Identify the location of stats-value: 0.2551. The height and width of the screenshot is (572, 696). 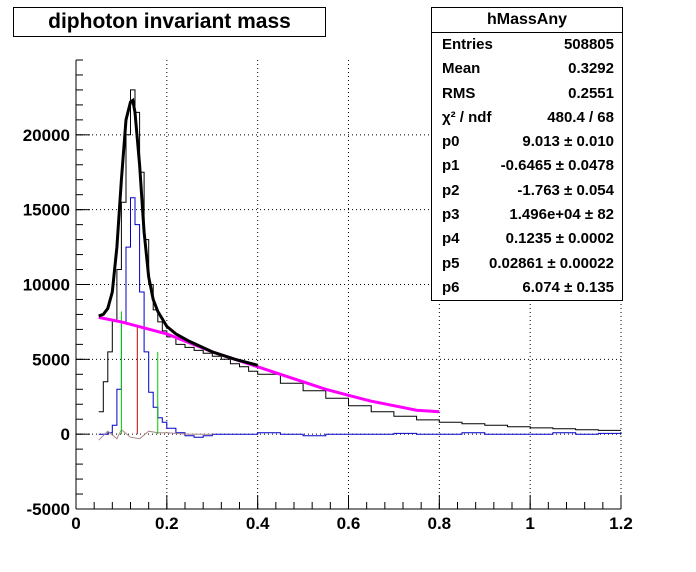
(591, 93).